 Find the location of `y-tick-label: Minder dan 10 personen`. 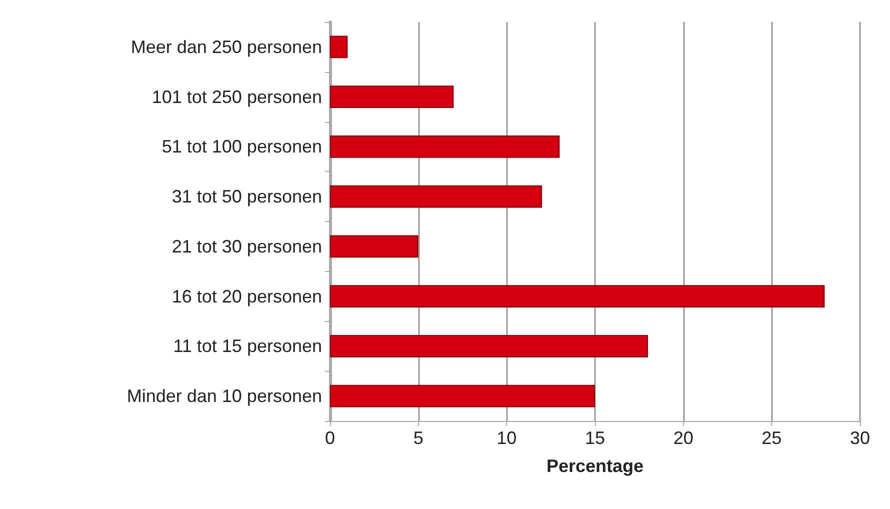

y-tick-label: Minder dan 10 personen is located at coordinates (224, 396).